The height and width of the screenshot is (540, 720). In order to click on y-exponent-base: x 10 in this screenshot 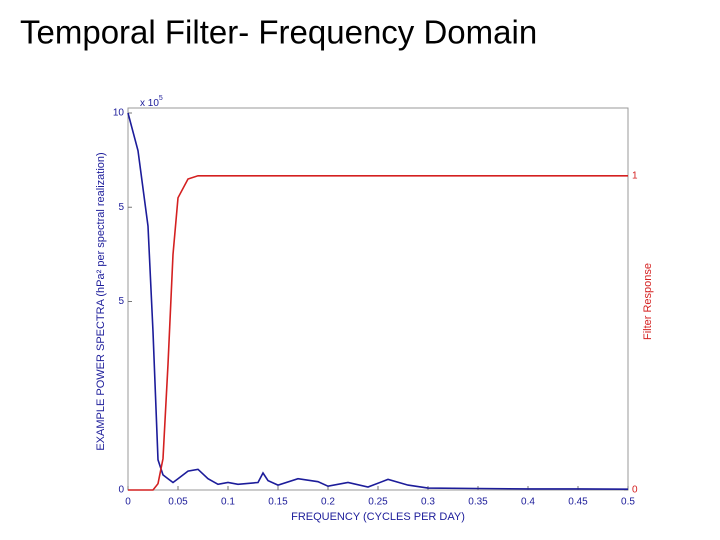, I will do `click(149, 103)`.